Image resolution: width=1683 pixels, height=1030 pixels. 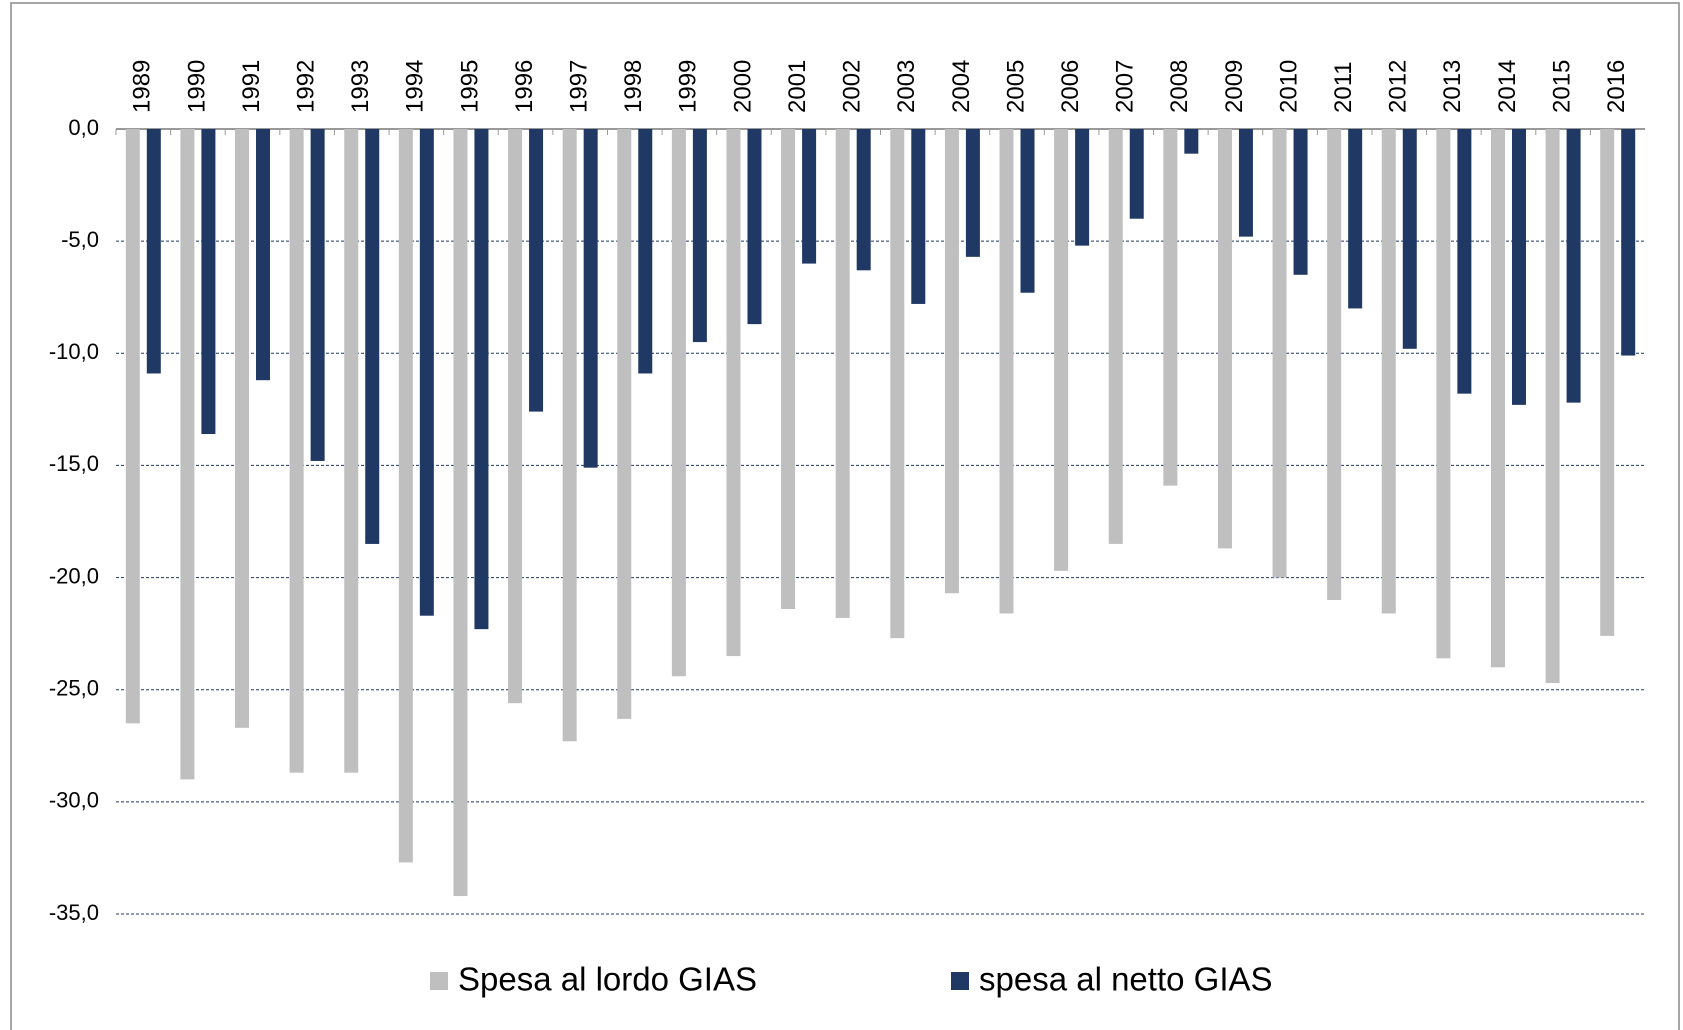 I want to click on x-tick-label: 1996, so click(x=524, y=86).